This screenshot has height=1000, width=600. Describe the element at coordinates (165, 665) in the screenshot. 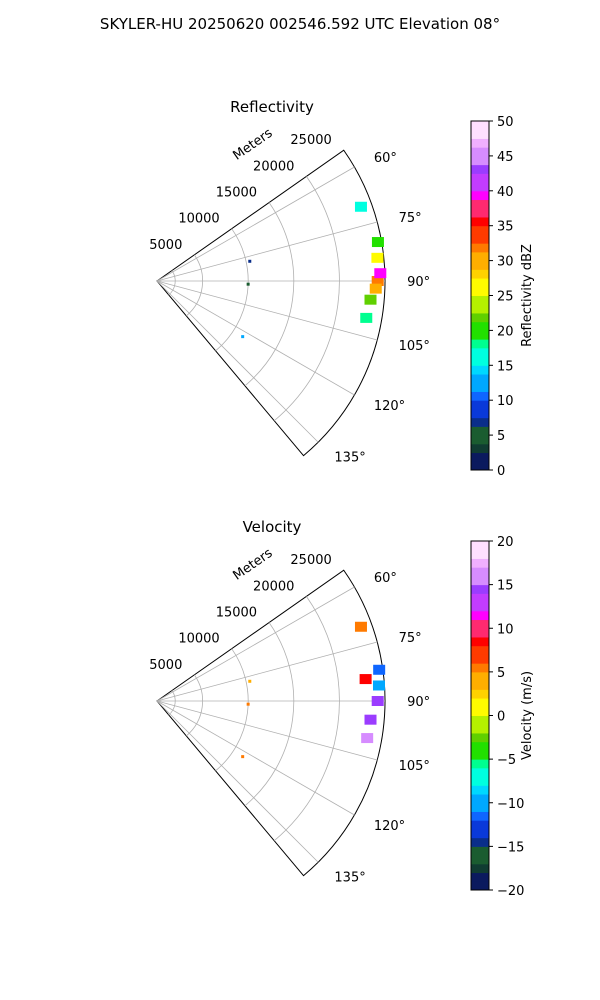

I see `range-tick-label: 5000` at that location.